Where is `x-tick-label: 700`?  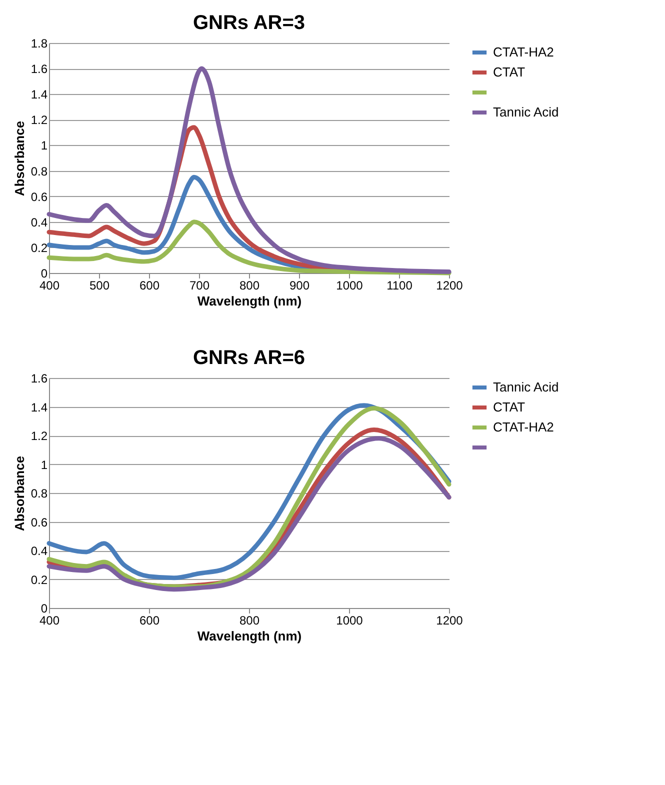 x-tick-label: 700 is located at coordinates (199, 285).